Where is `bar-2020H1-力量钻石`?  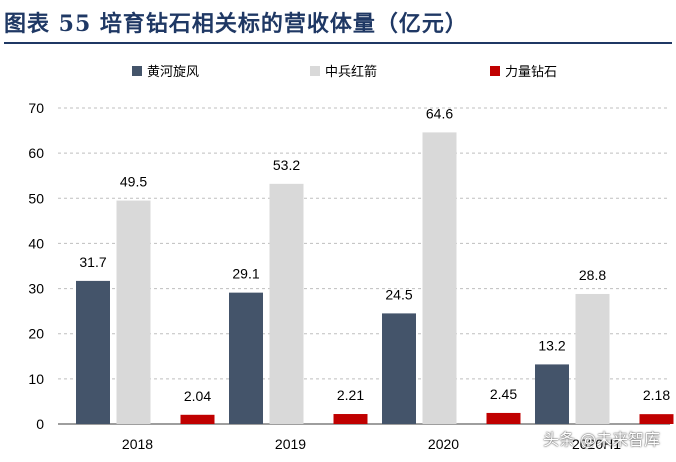 bar-2020H1-力量钻石 is located at coordinates (656, 419).